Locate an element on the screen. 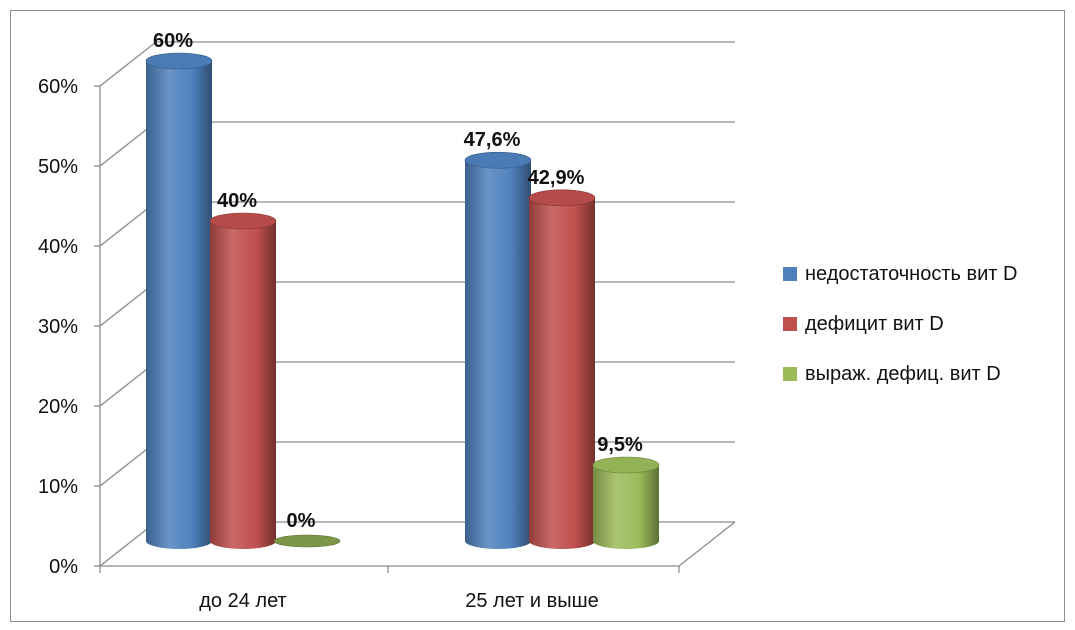 The image size is (1075, 630). data-label: 60% is located at coordinates (173, 41).